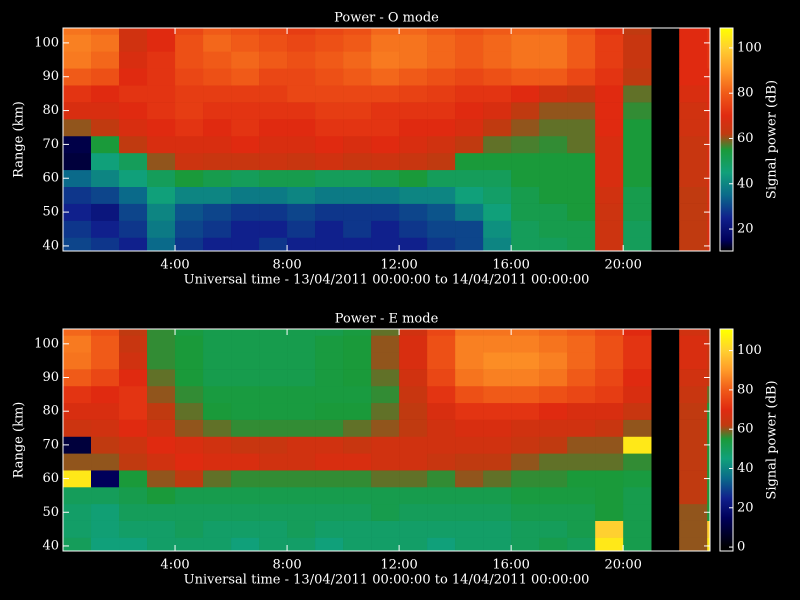 This screenshot has width=800, height=600. Describe the element at coordinates (745, 389) in the screenshot. I see `colorbar-tick-label: 80` at that location.